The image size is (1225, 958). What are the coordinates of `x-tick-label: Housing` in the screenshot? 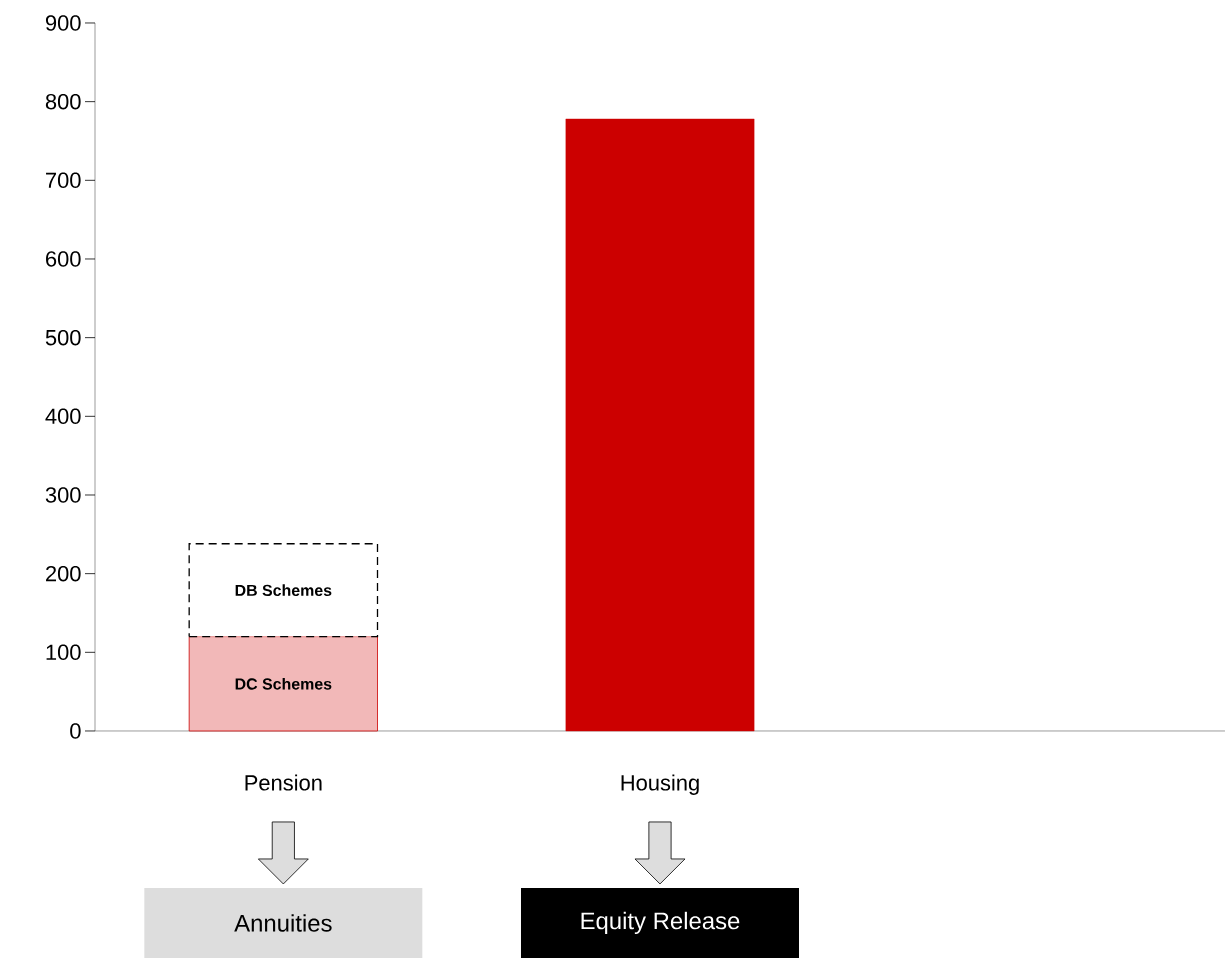 It's located at (660, 784).